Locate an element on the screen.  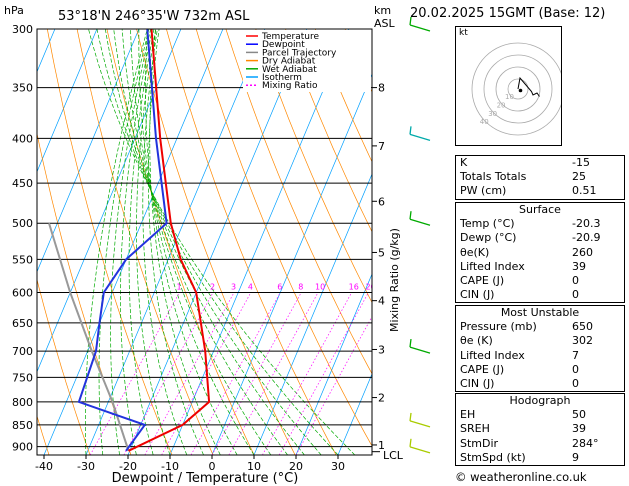
hodograph-trace is located at coordinates (528, 86).